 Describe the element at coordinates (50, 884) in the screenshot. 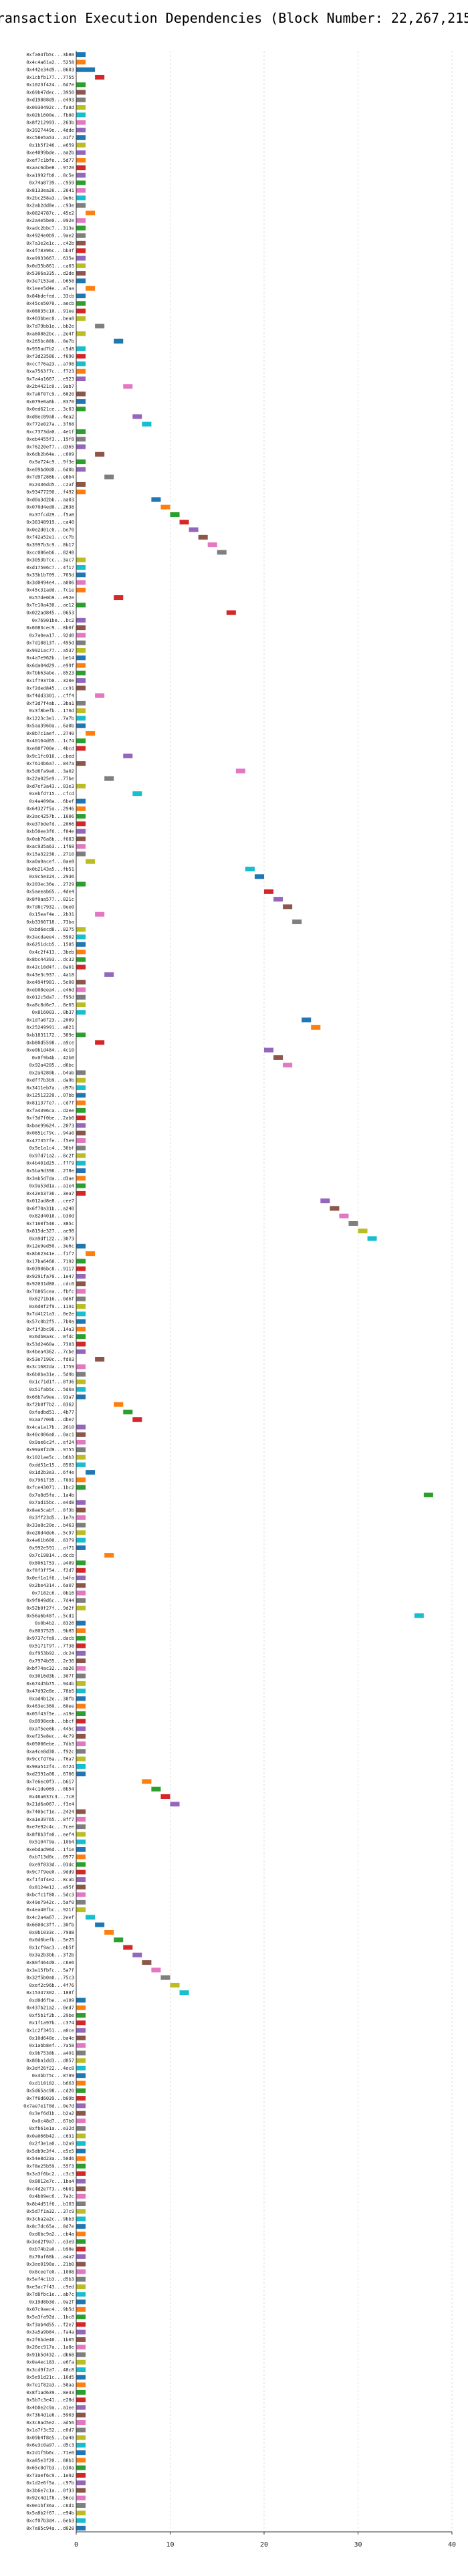

I see `tx-hash-label: 0x203ec36e...2729` at that location.